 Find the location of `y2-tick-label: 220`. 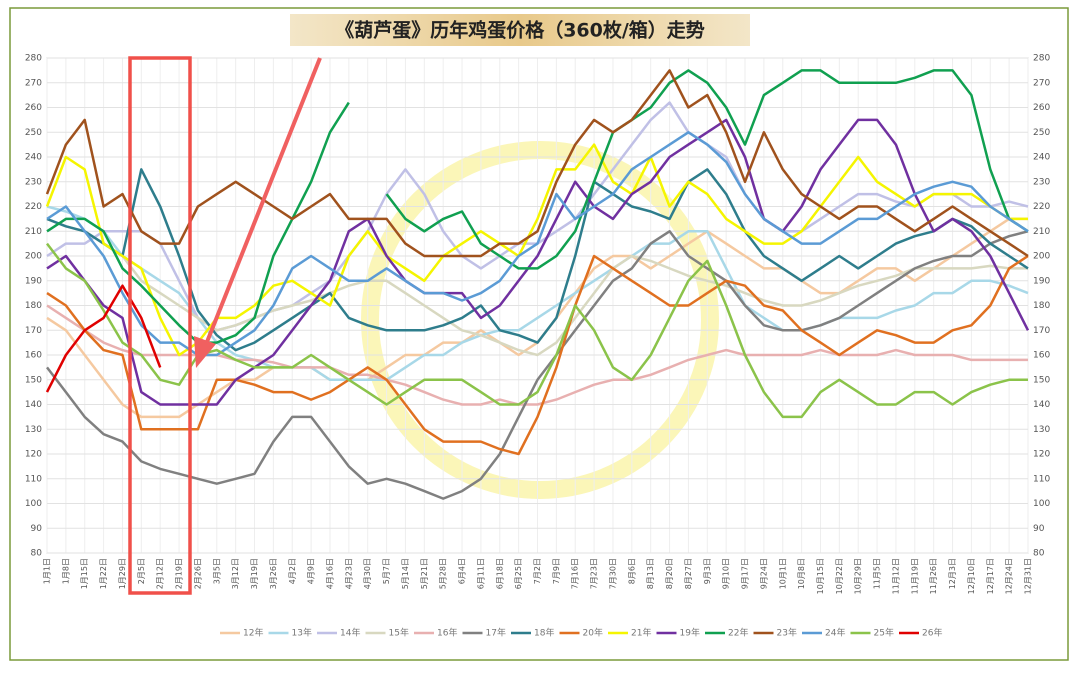

y2-tick-label: 220 is located at coordinates (1041, 207).